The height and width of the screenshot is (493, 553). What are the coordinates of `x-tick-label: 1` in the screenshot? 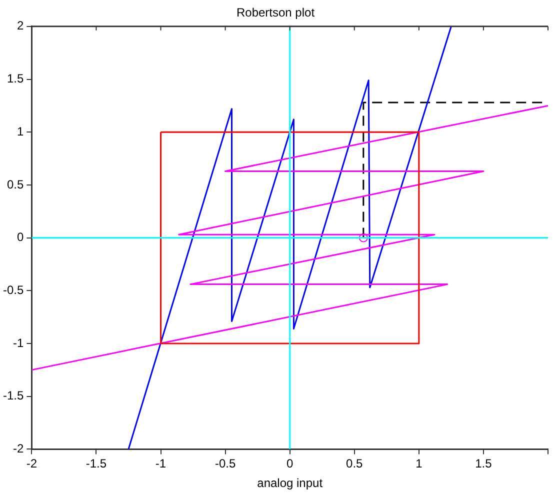 It's located at (419, 463).